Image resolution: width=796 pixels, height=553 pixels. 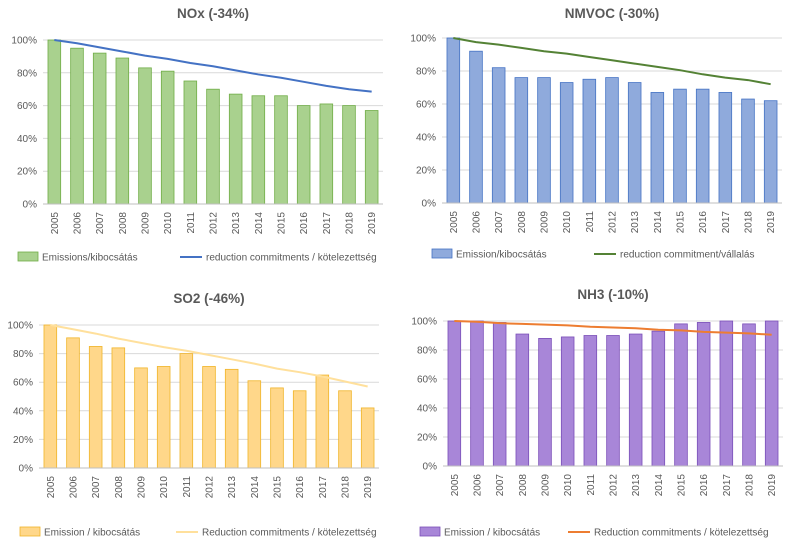 I want to click on chart-title: SO2 (-46%), so click(x=208, y=298).